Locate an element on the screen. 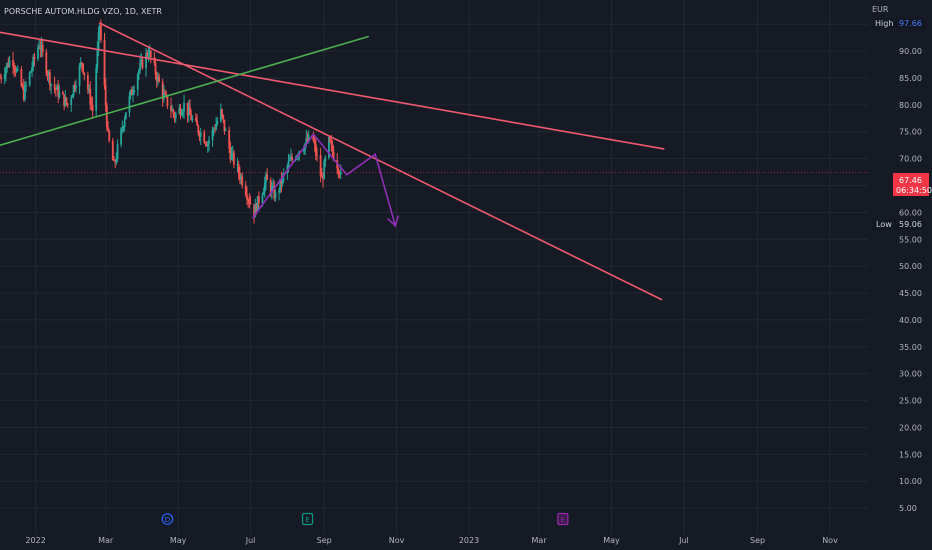 This screenshot has width=932, height=550. x-axis: 2022 Mar May Jul Sep Nov 2023 Mar May Jul Sep Nov is located at coordinates (431, 540).